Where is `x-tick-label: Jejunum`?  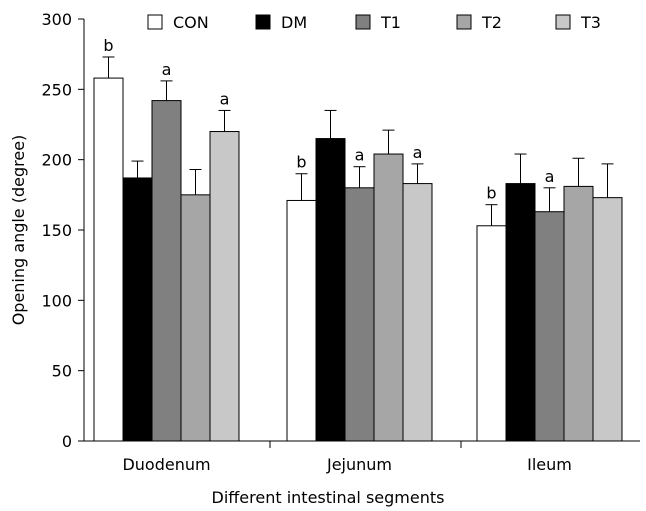
x-tick-label: Jejunum is located at coordinates (359, 464).